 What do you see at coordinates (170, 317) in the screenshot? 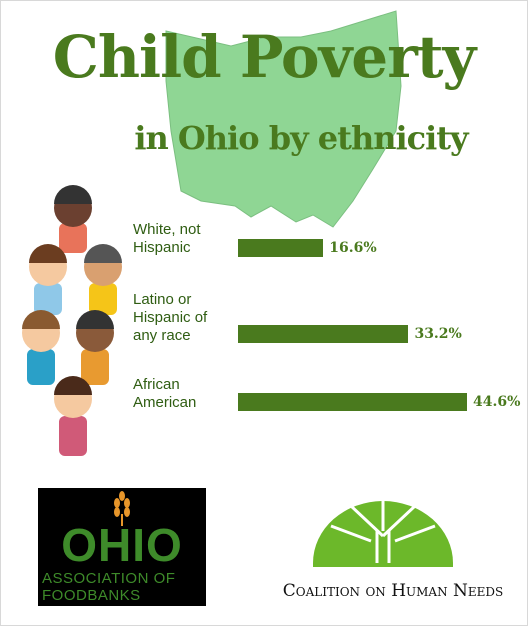
I see `category-label: Latino or Hispanic of any race` at bounding box center [170, 317].